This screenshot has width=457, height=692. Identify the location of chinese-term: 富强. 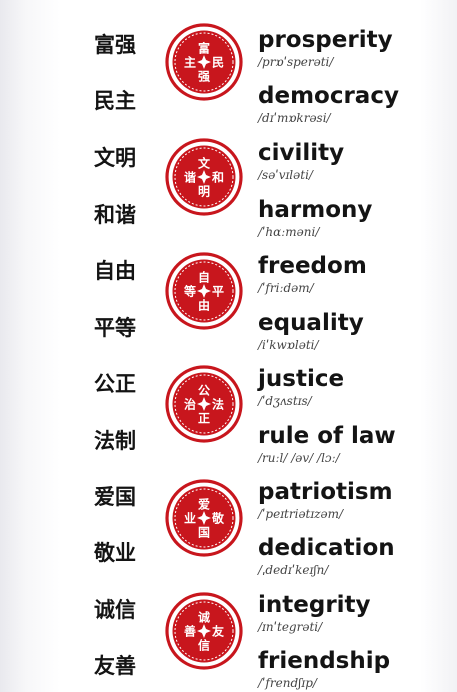
(115, 45).